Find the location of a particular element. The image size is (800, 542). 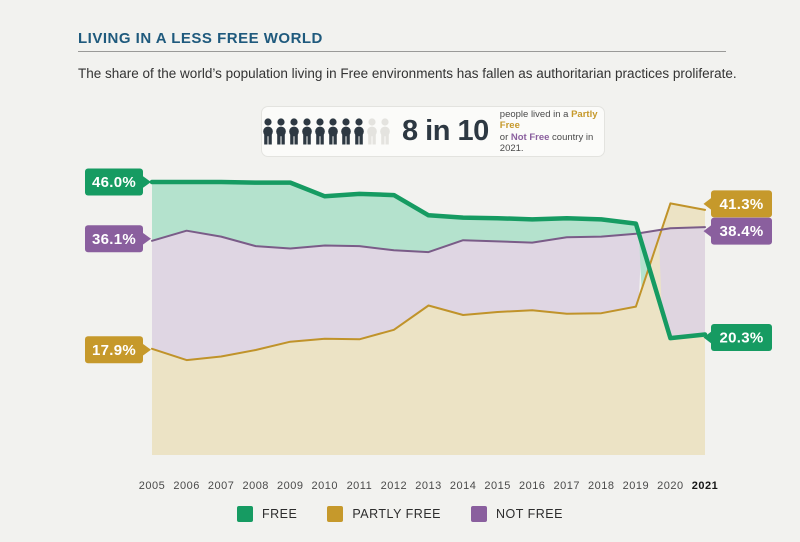

svg-text: 46.0% is located at coordinates (114, 182).